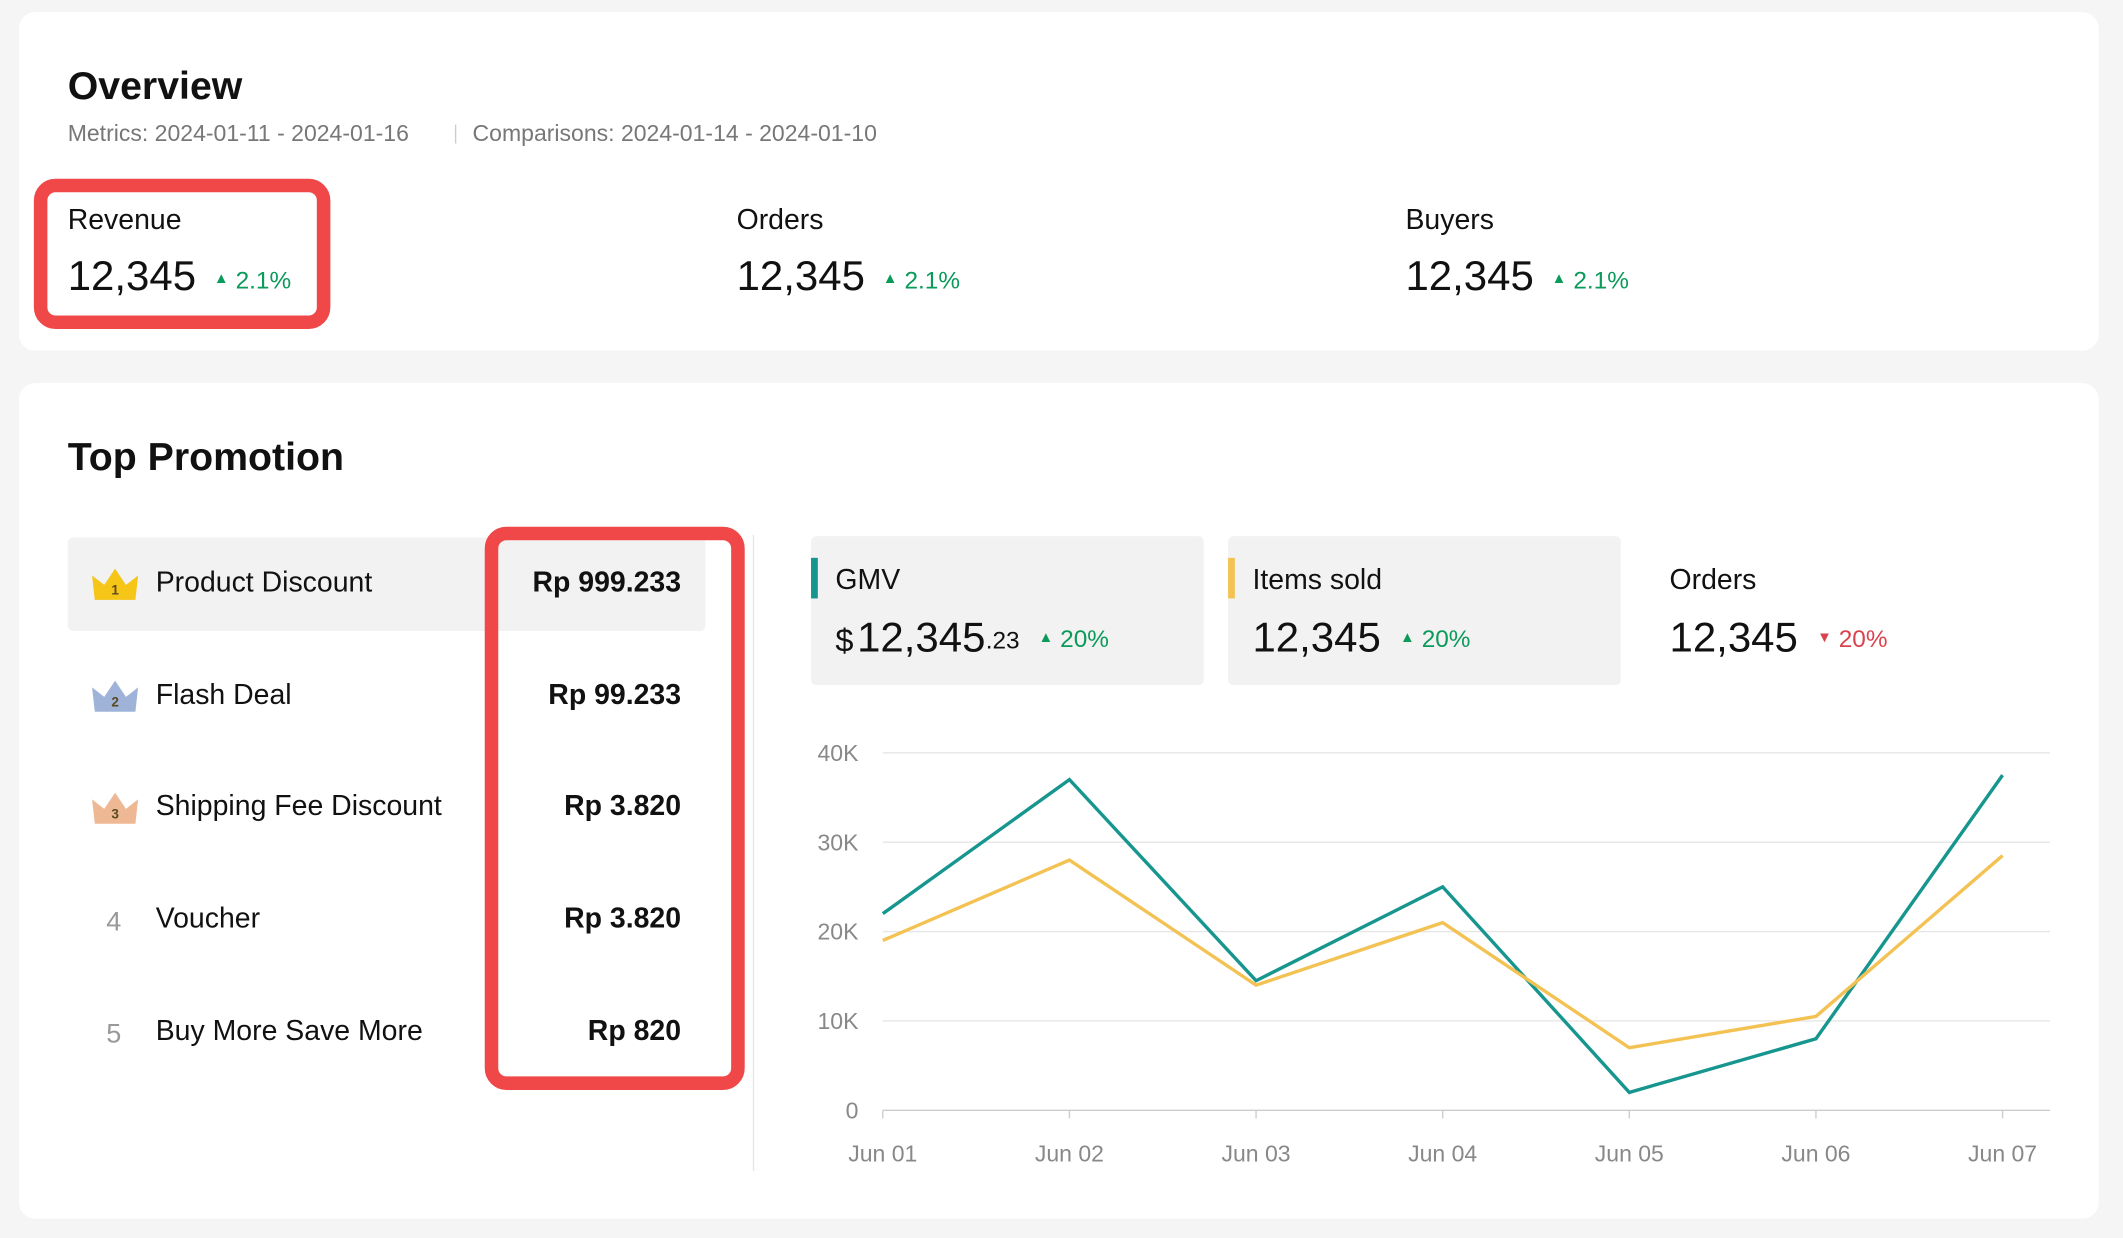 The width and height of the screenshot is (2123, 1238). I want to click on rank-number: 5, so click(113, 1032).